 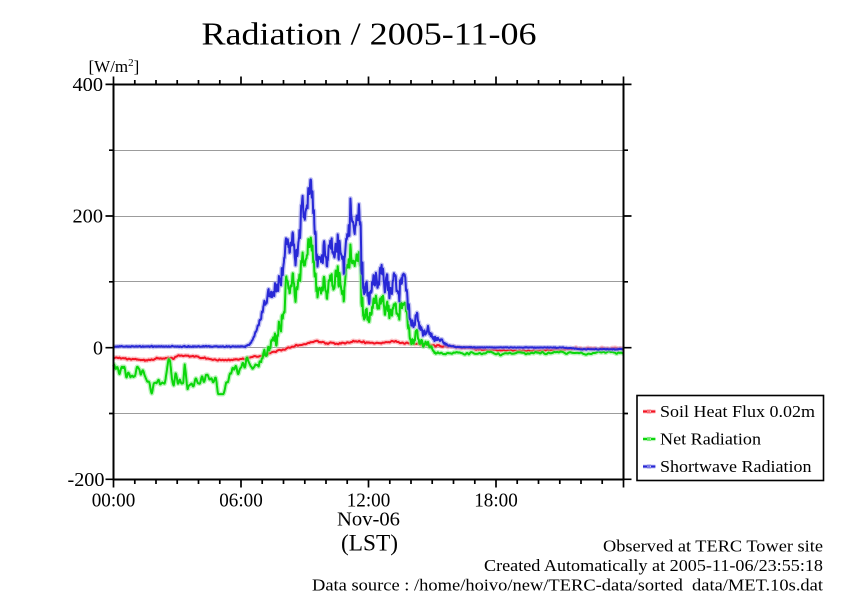 What do you see at coordinates (98, 348) in the screenshot?
I see `svg-text: 0` at bounding box center [98, 348].